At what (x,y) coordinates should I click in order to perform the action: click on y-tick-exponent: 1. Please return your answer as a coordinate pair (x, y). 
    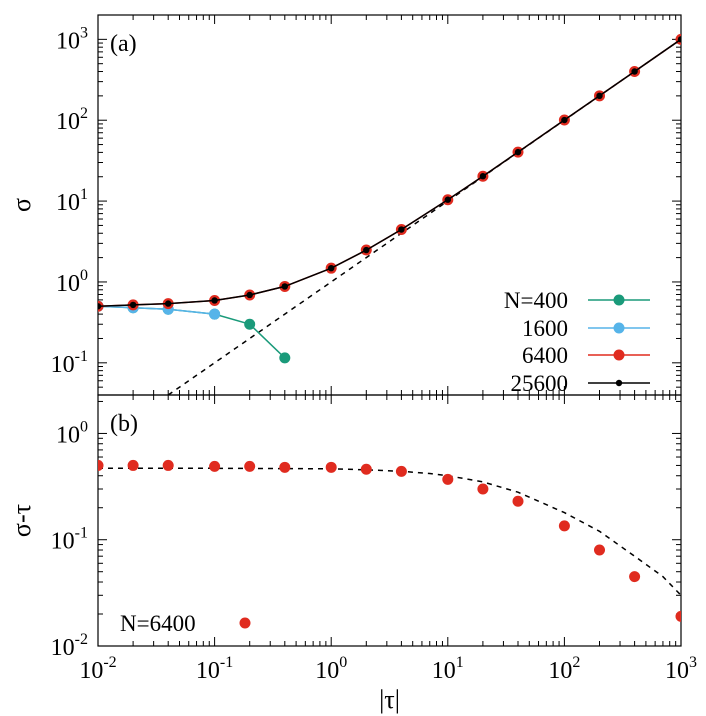
    Looking at the image, I should click on (84, 194).